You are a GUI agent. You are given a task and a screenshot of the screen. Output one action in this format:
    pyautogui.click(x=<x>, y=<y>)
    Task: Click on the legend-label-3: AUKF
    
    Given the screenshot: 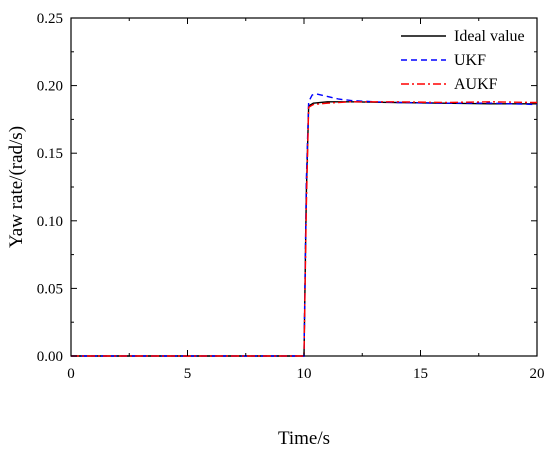 What is the action you would take?
    pyautogui.click(x=476, y=84)
    